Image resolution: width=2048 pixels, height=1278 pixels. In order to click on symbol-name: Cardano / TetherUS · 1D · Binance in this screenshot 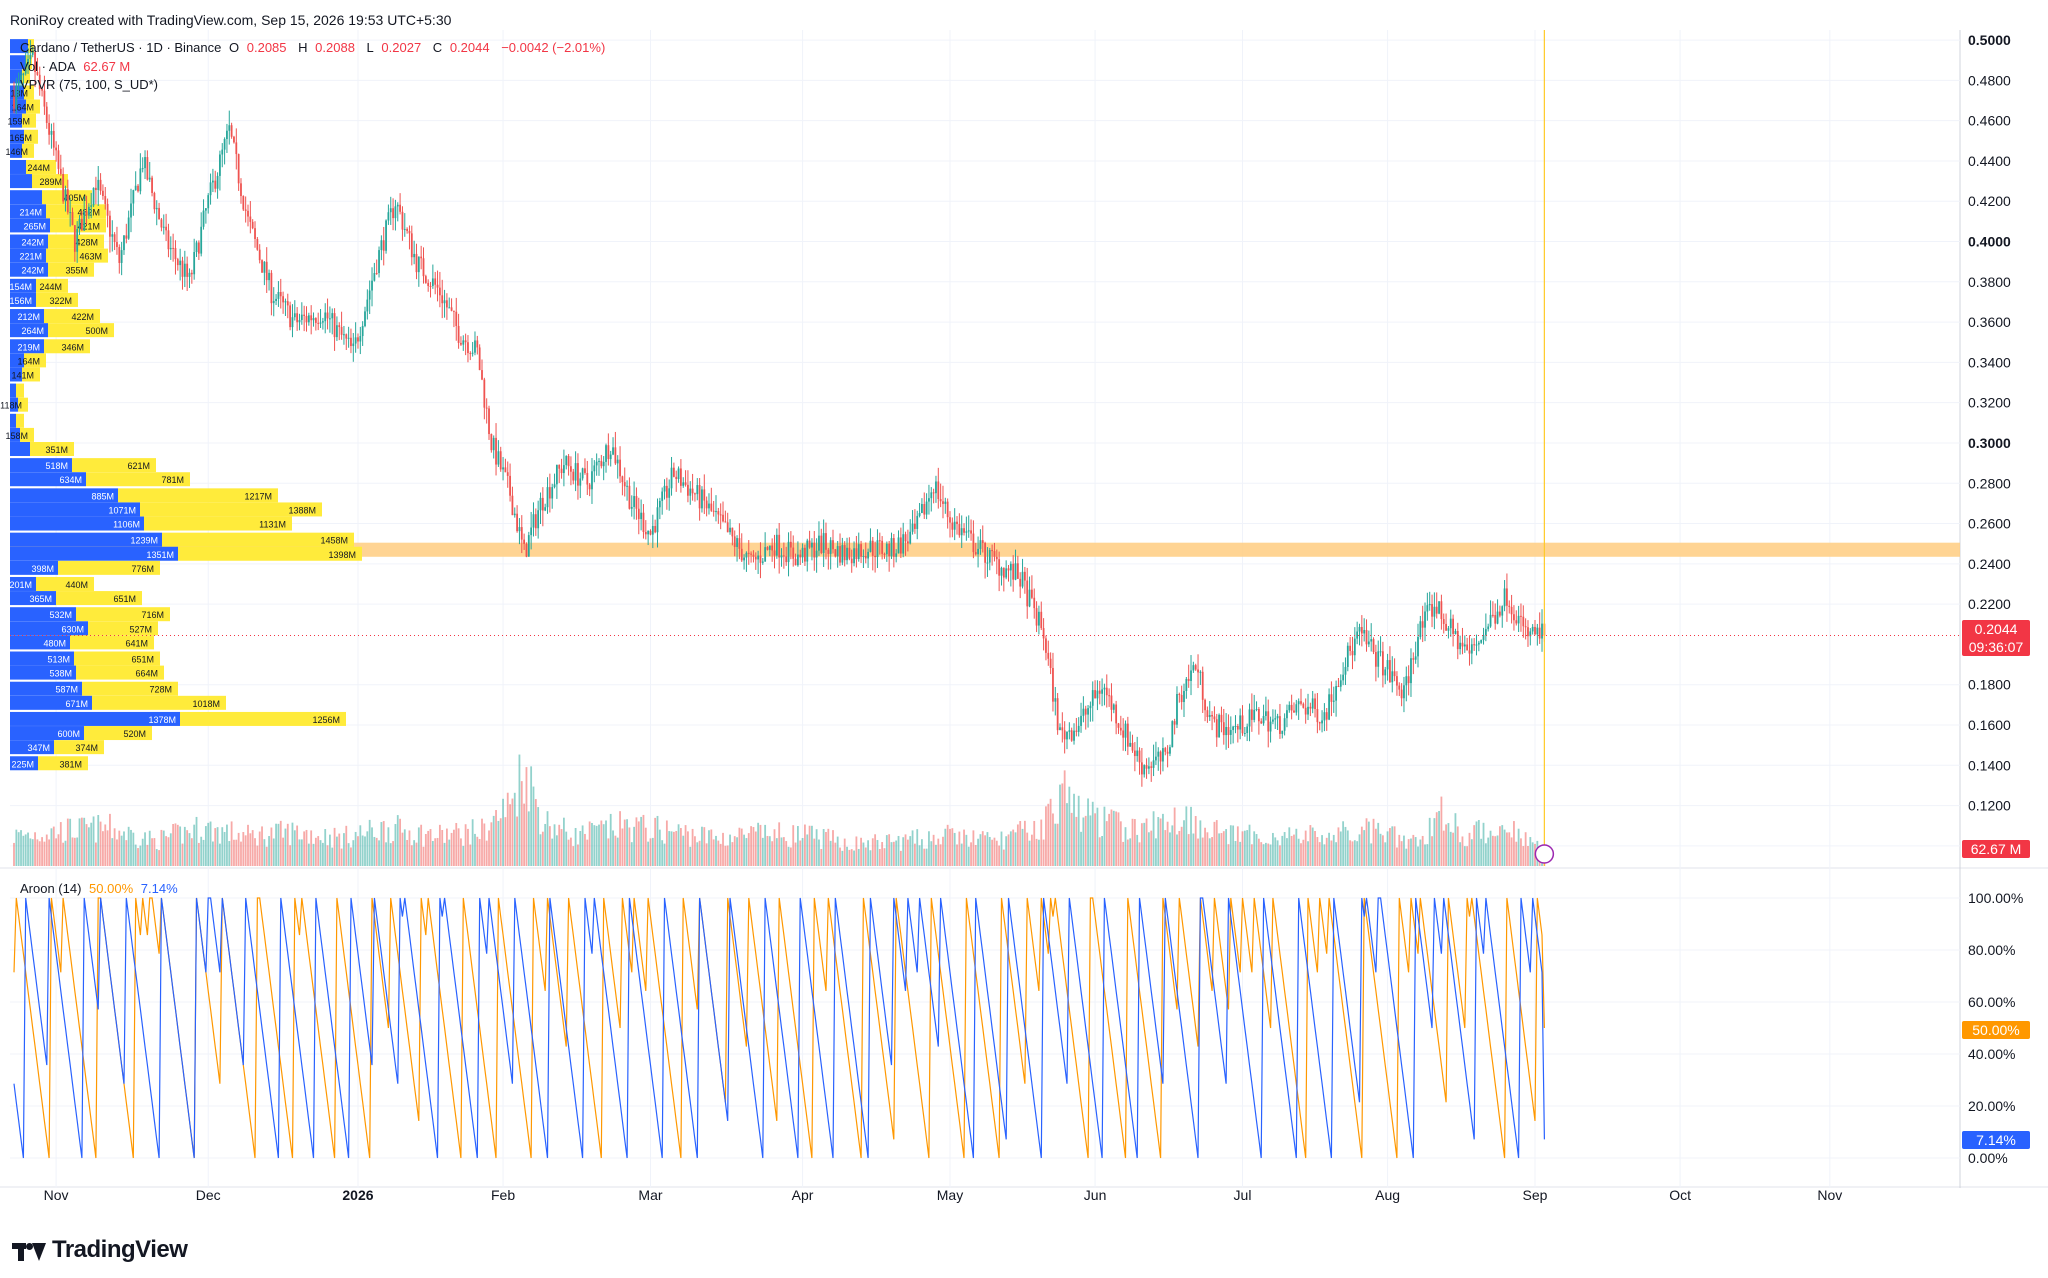, I will do `click(121, 47)`.